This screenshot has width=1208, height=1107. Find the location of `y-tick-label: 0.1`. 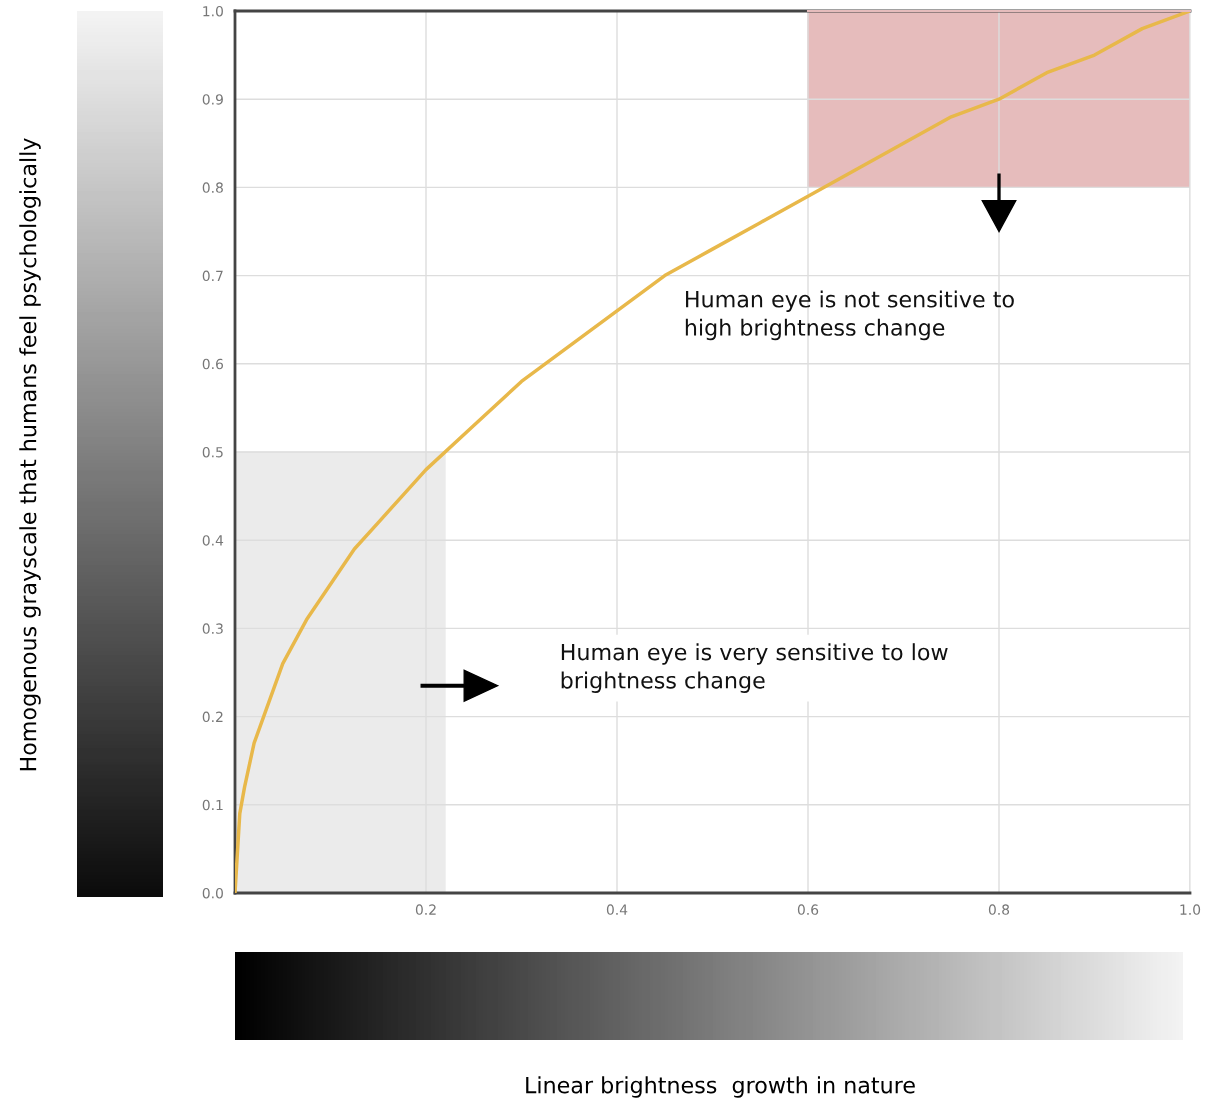

y-tick-label: 0.1 is located at coordinates (212, 805).